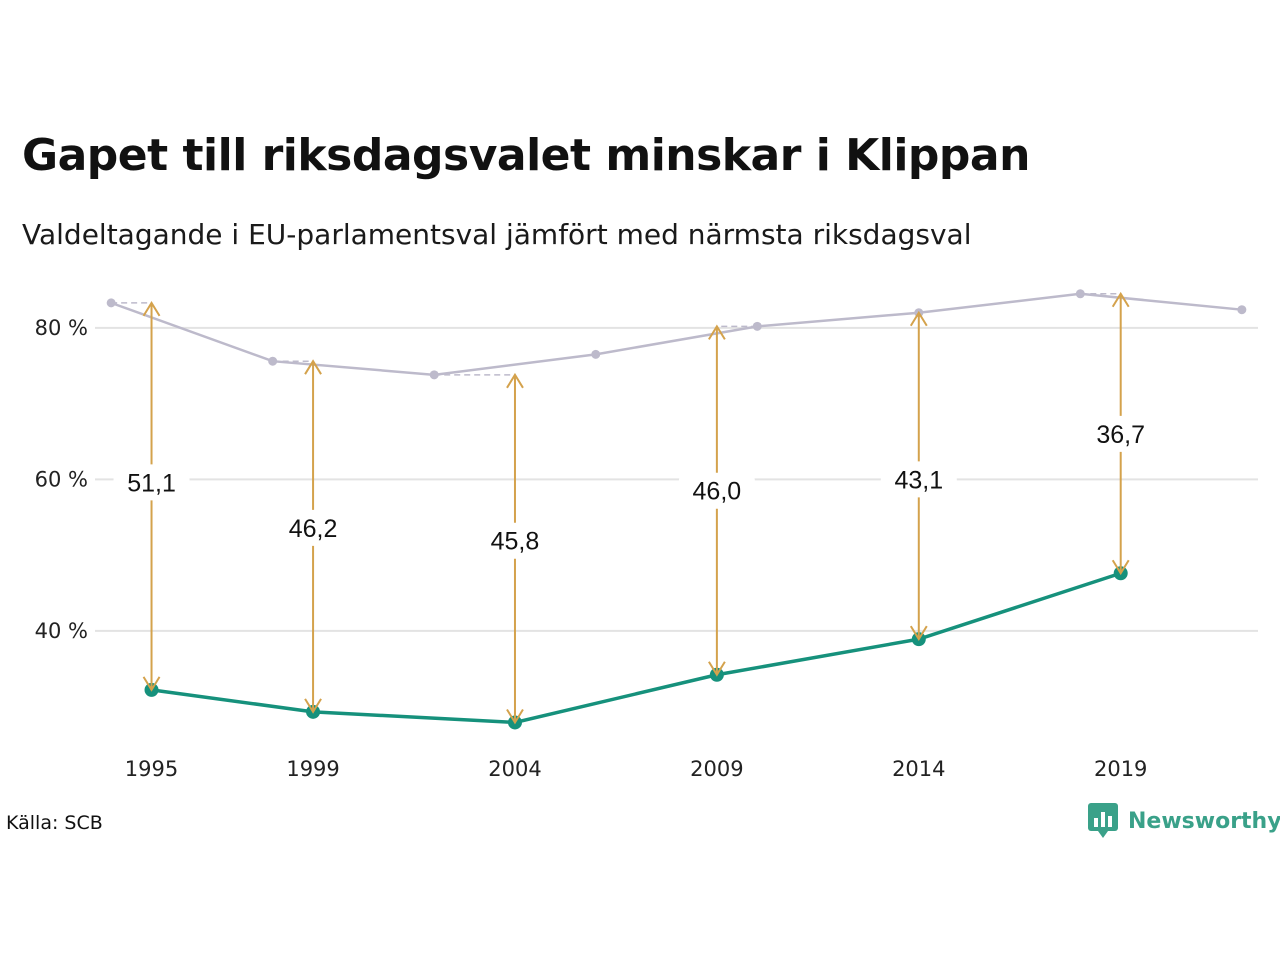  Describe the element at coordinates (636, 769) in the screenshot. I see `x-axis-ticks: 1995 1999 2004 2009 2014 2019` at that location.